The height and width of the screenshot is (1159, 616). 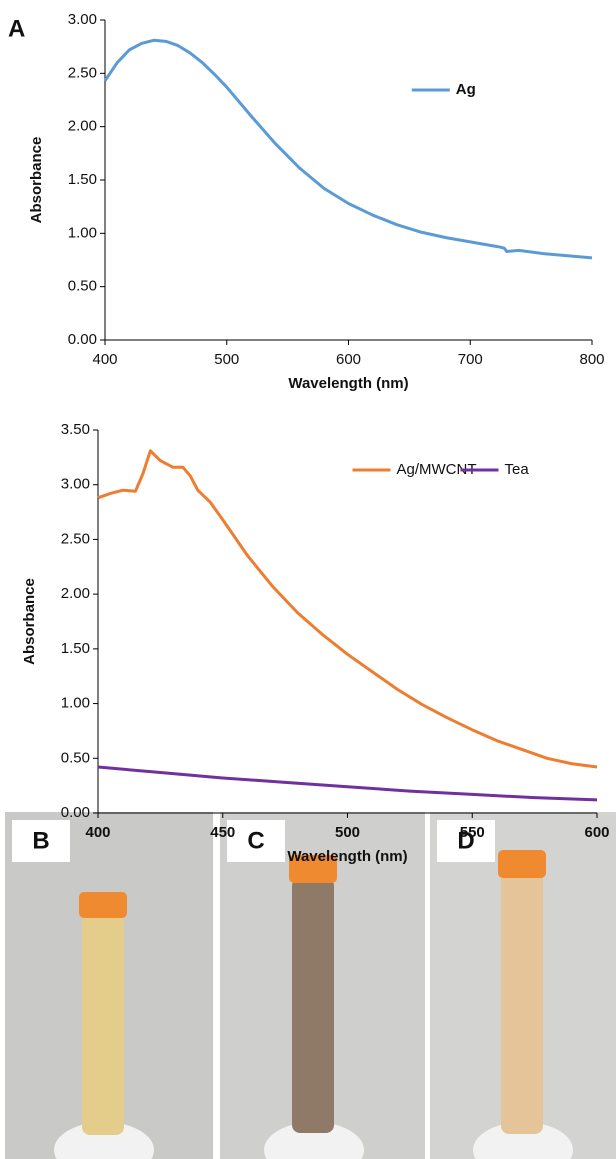 I want to click on x-tick-label: 800, so click(x=591, y=359).